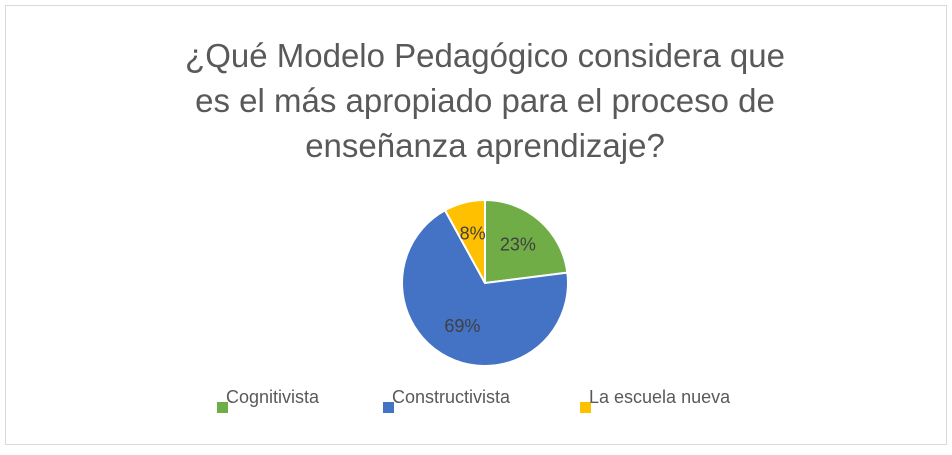  I want to click on legend-label: La escuela nueva, so click(660, 397).